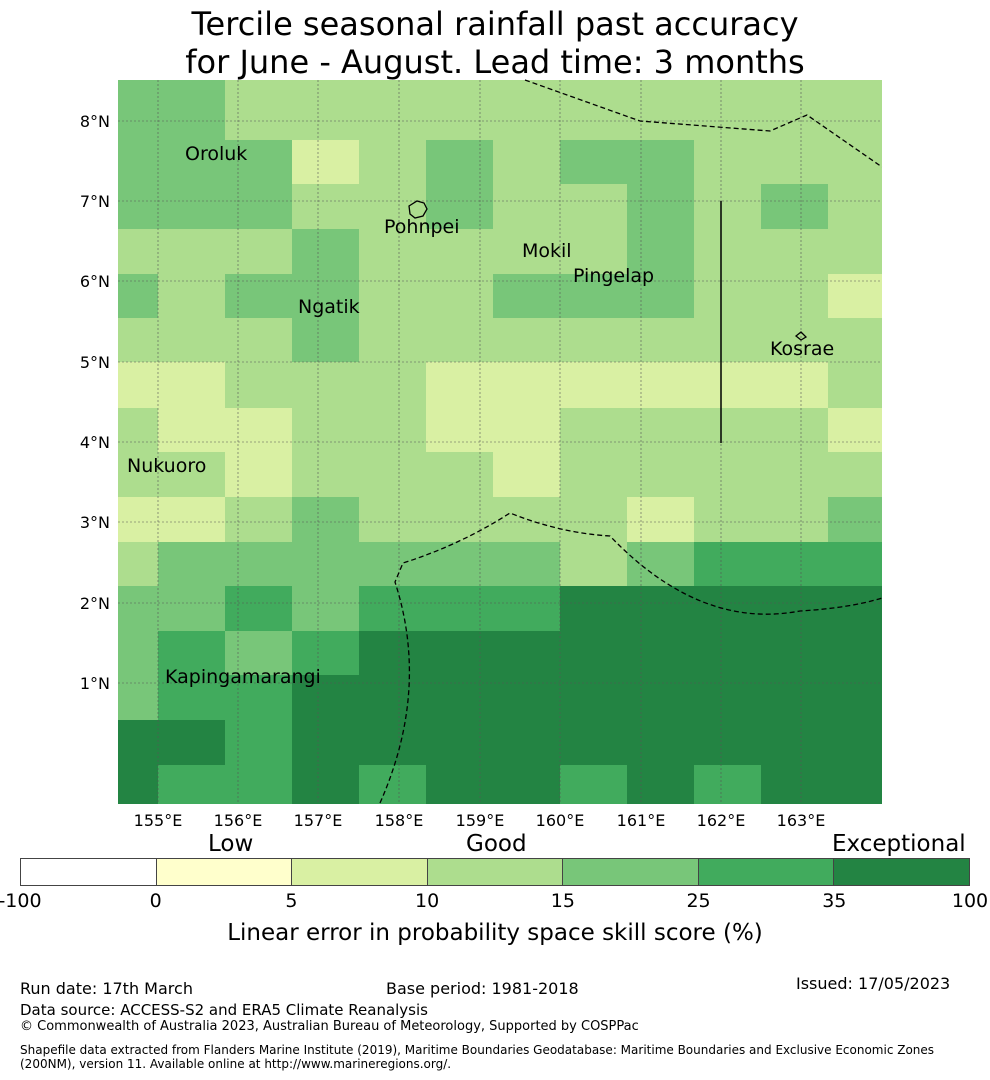  What do you see at coordinates (291, 901) in the screenshot?
I see `colorbar-tick: 5` at bounding box center [291, 901].